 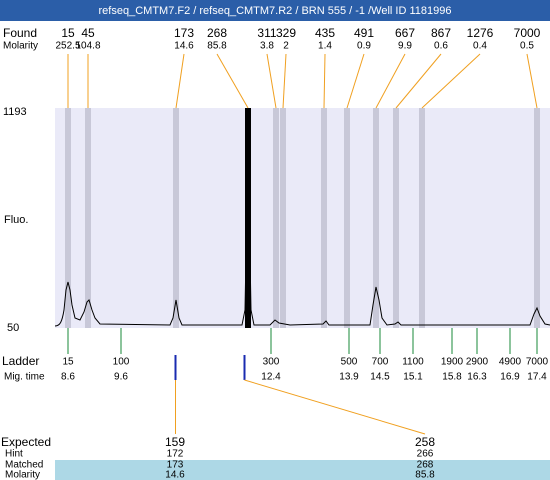 What do you see at coordinates (349, 362) in the screenshot?
I see `ladder-size: 500` at bounding box center [349, 362].